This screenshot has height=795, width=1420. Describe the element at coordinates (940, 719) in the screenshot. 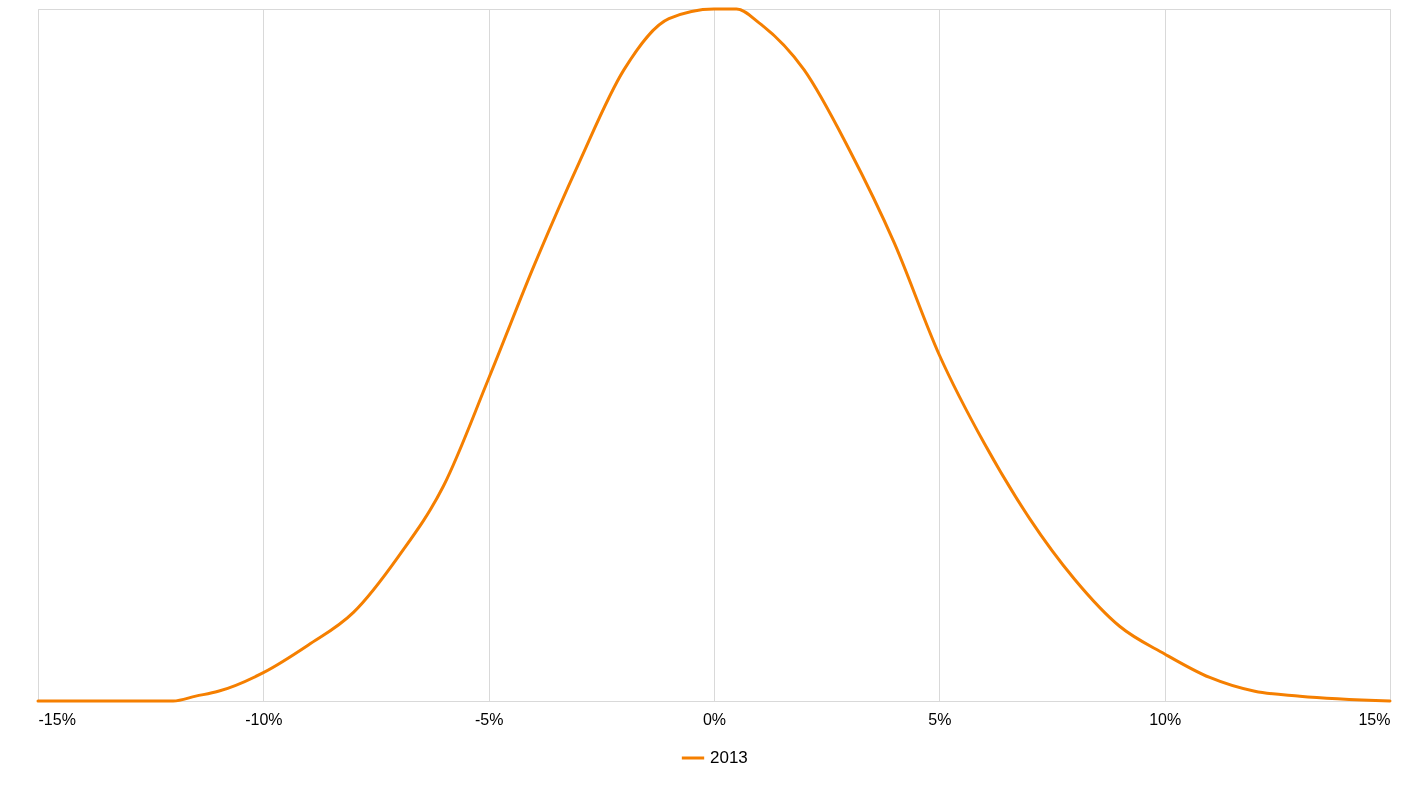

I see `x-tick-label: 5%` at that location.